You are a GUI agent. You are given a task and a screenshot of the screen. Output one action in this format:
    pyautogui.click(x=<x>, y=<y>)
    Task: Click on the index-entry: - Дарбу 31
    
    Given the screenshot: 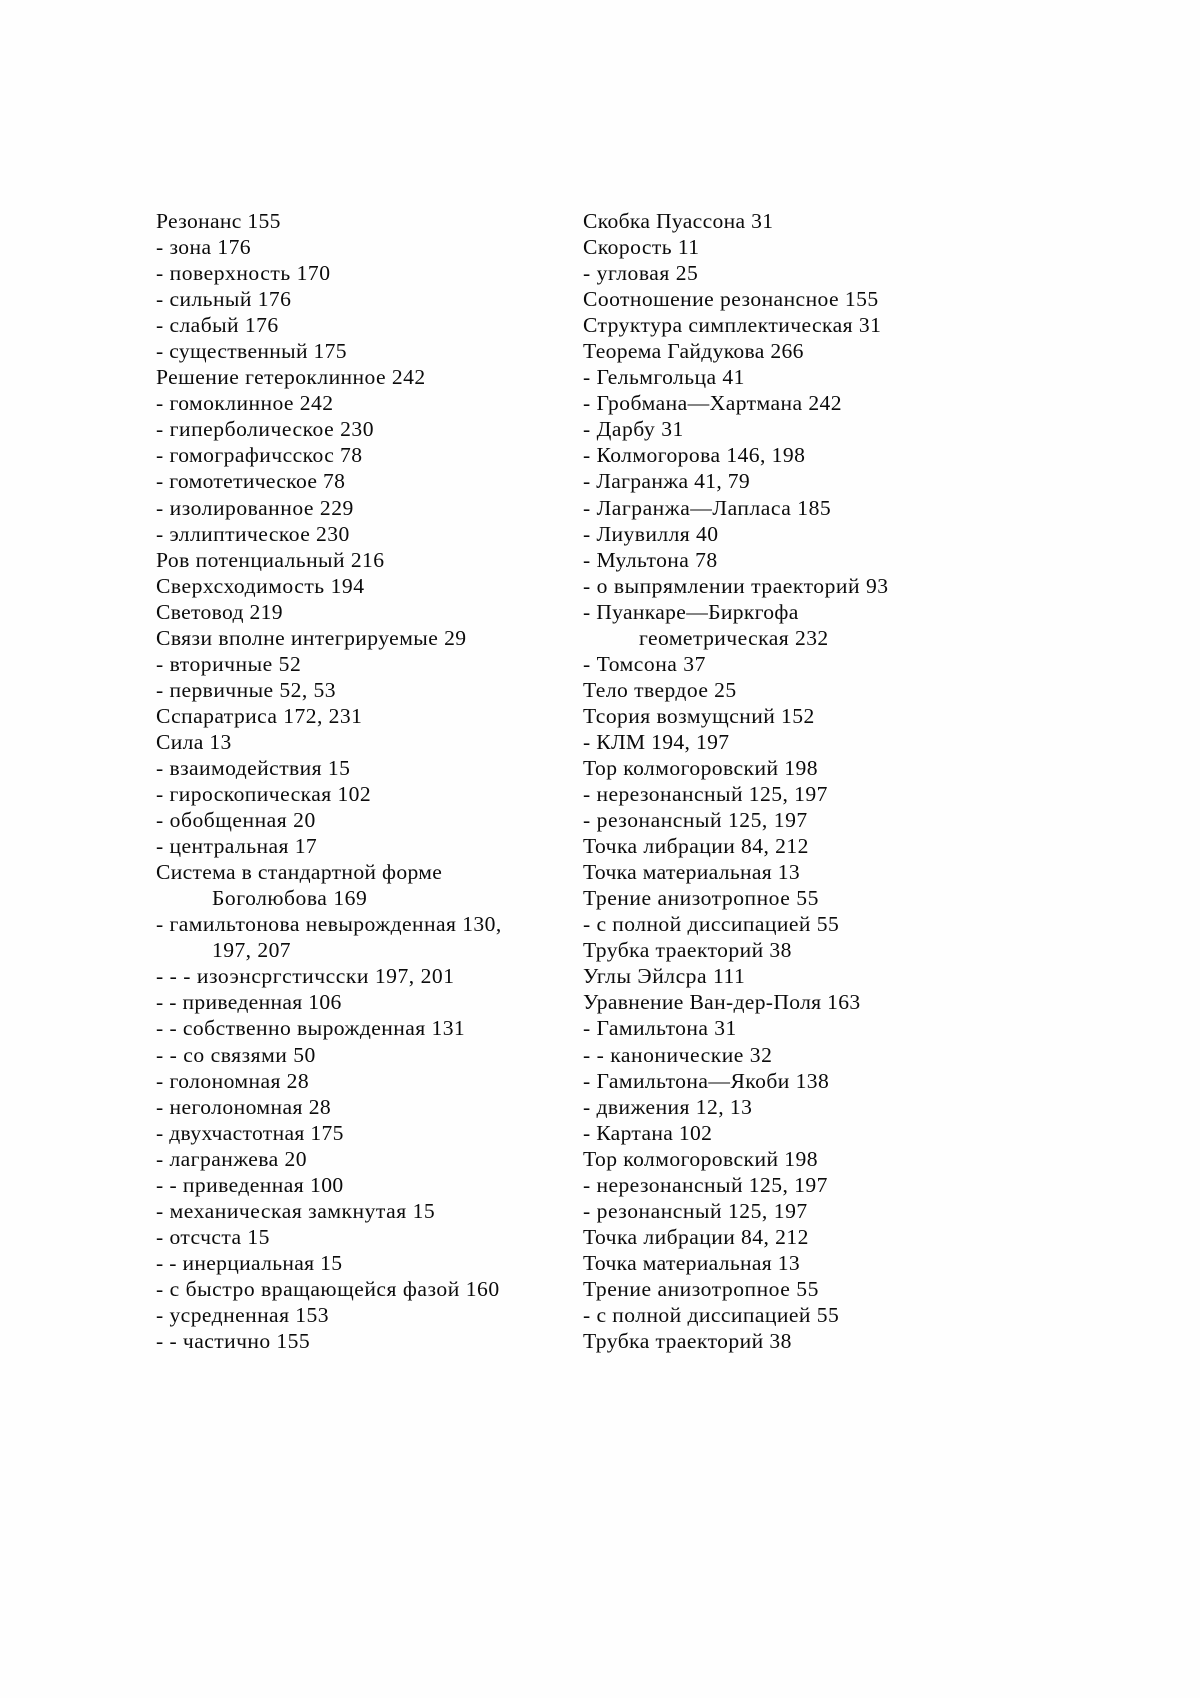 What is the action you would take?
    pyautogui.click(x=633, y=429)
    